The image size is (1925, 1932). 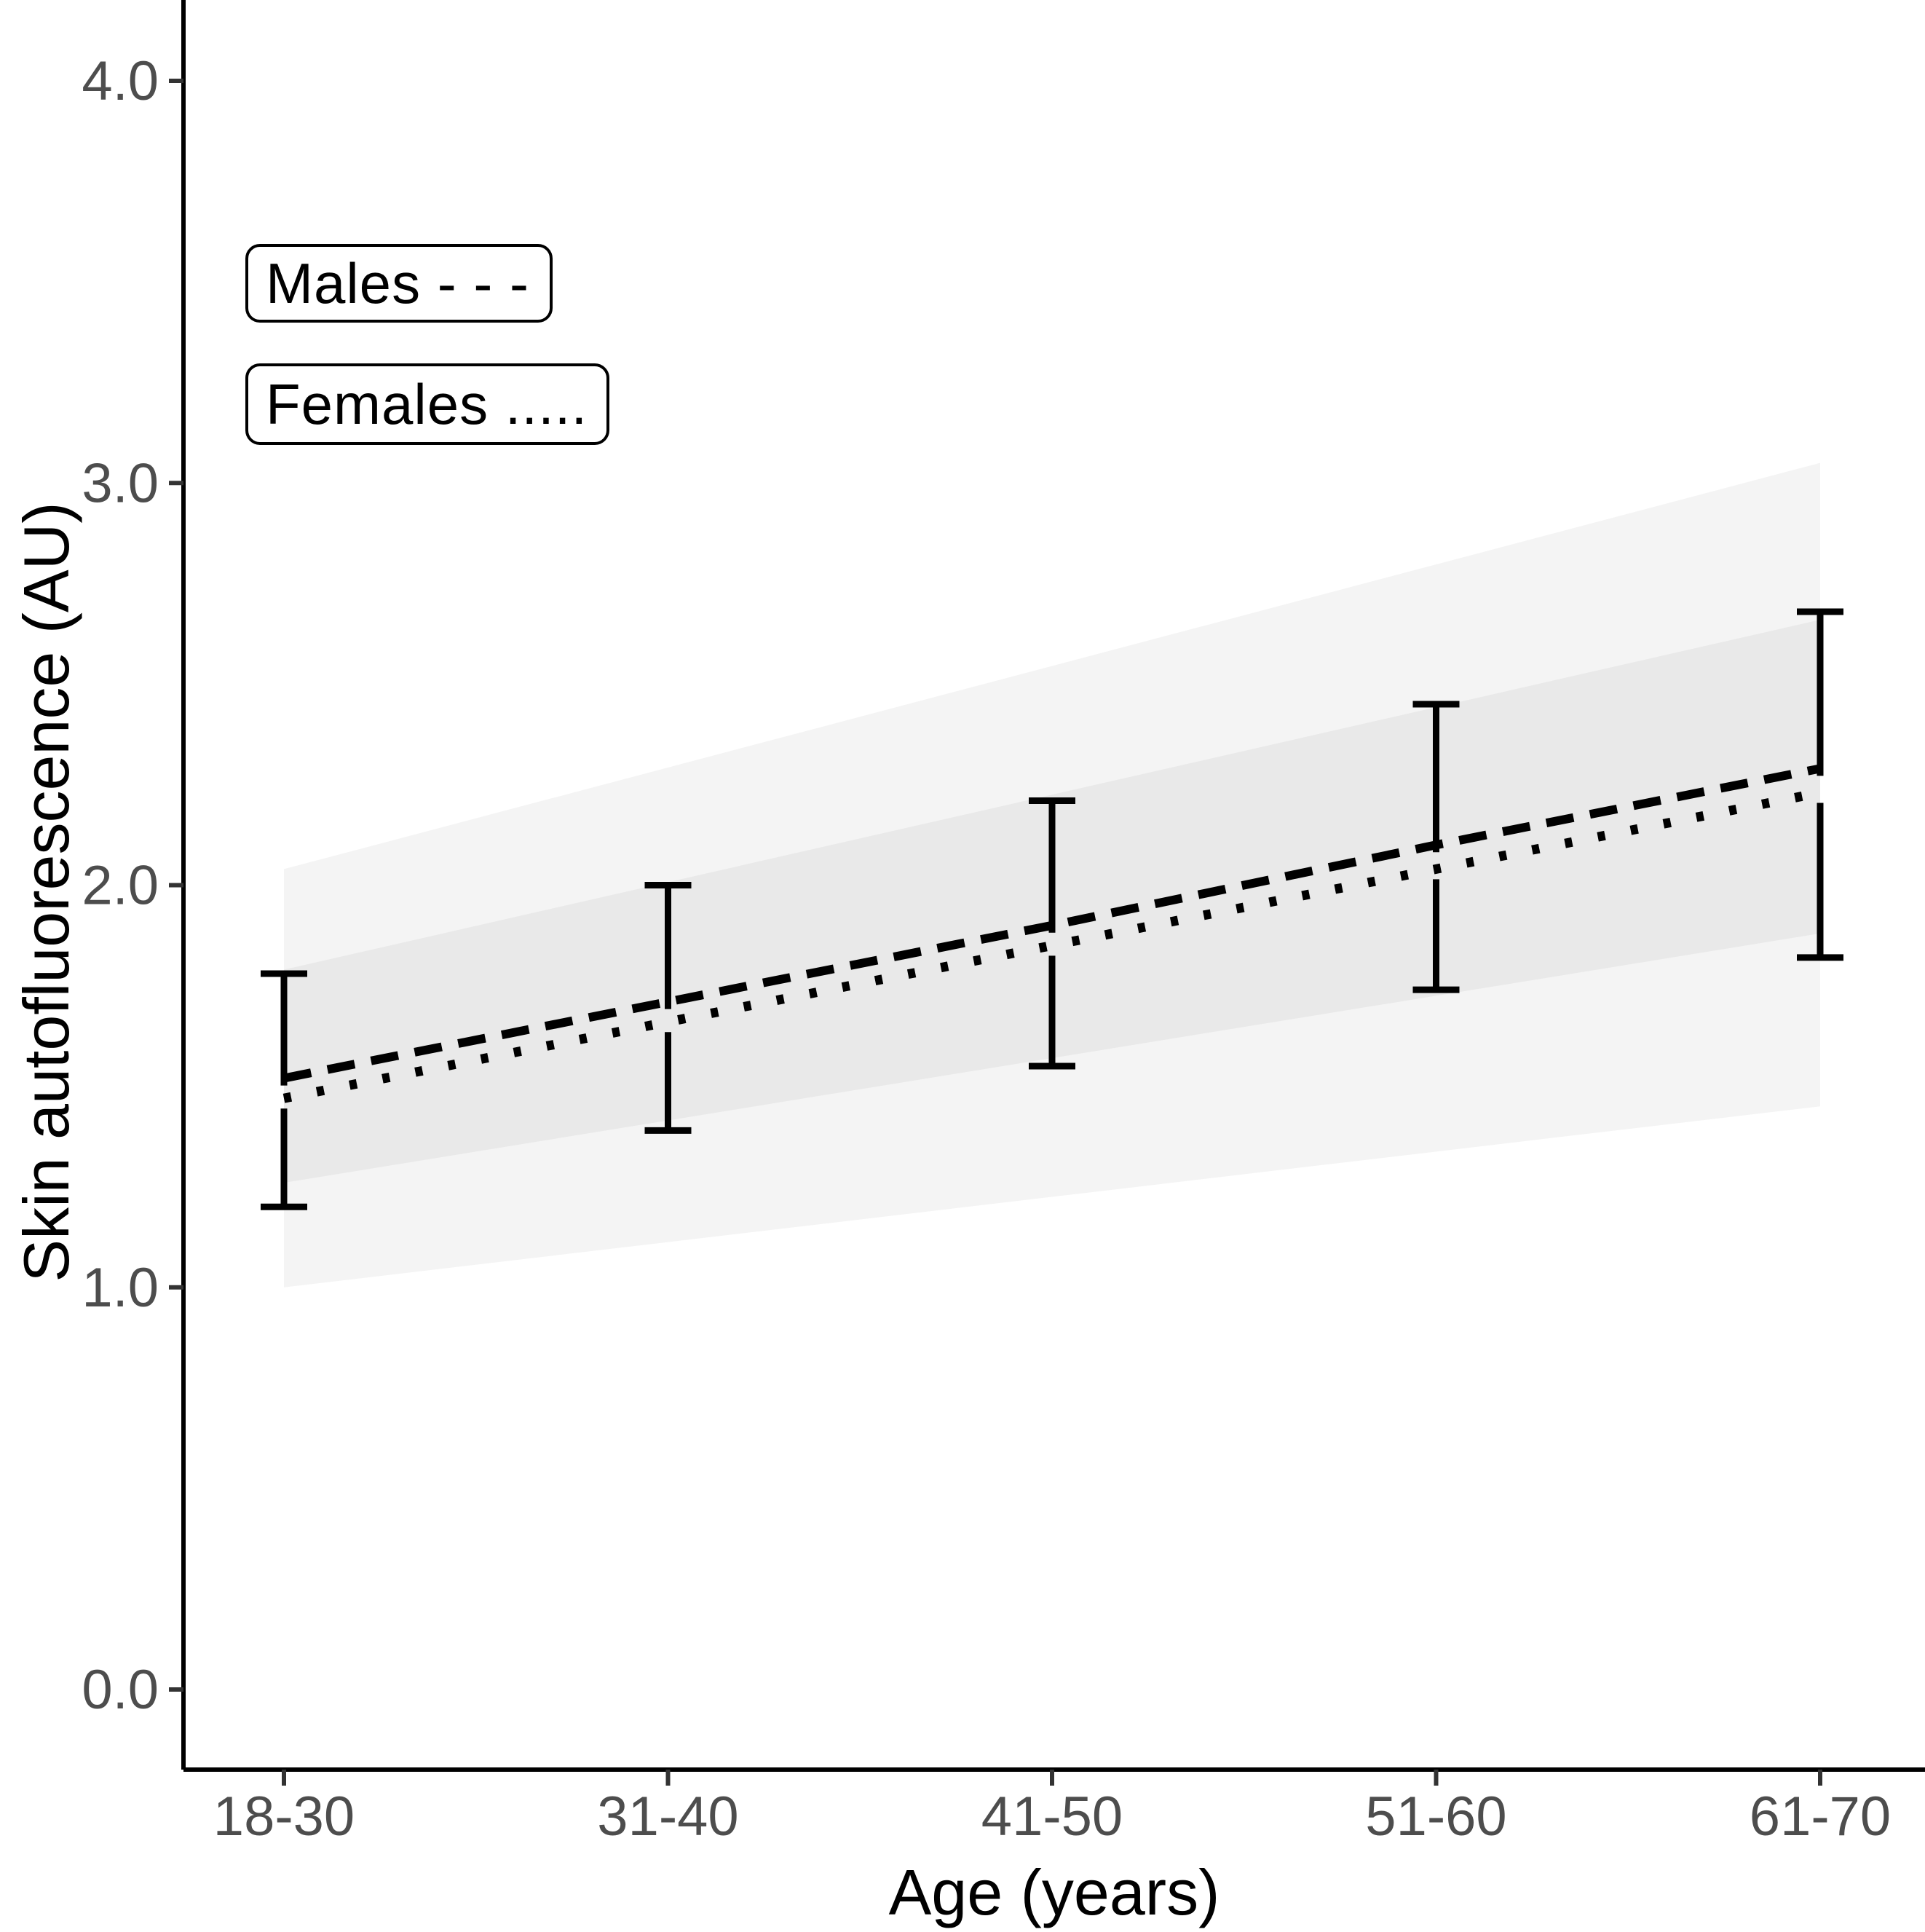 I want to click on y-tick-label: 0.0, so click(x=121, y=1690).